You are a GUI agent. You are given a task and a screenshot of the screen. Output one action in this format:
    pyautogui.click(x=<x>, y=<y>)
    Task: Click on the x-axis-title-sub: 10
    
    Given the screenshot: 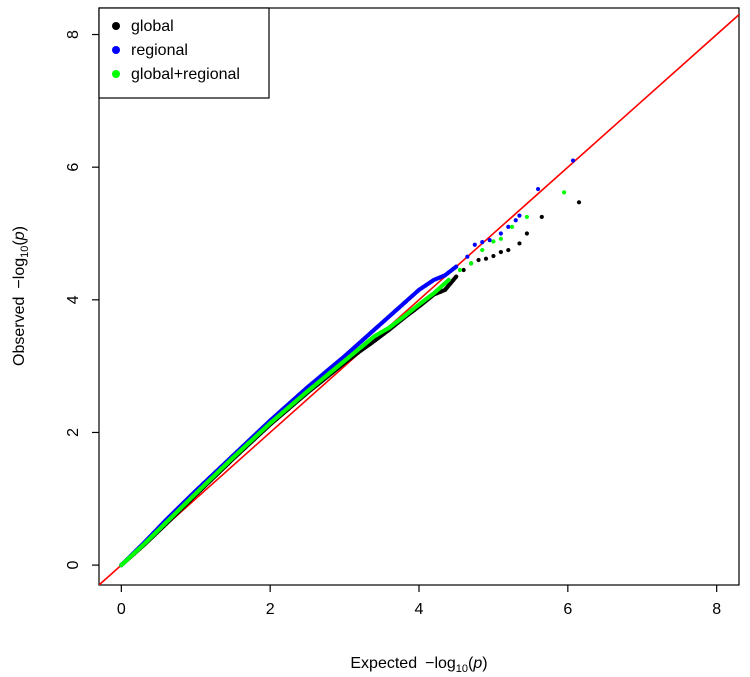 What is the action you would take?
    pyautogui.click(x=462, y=669)
    